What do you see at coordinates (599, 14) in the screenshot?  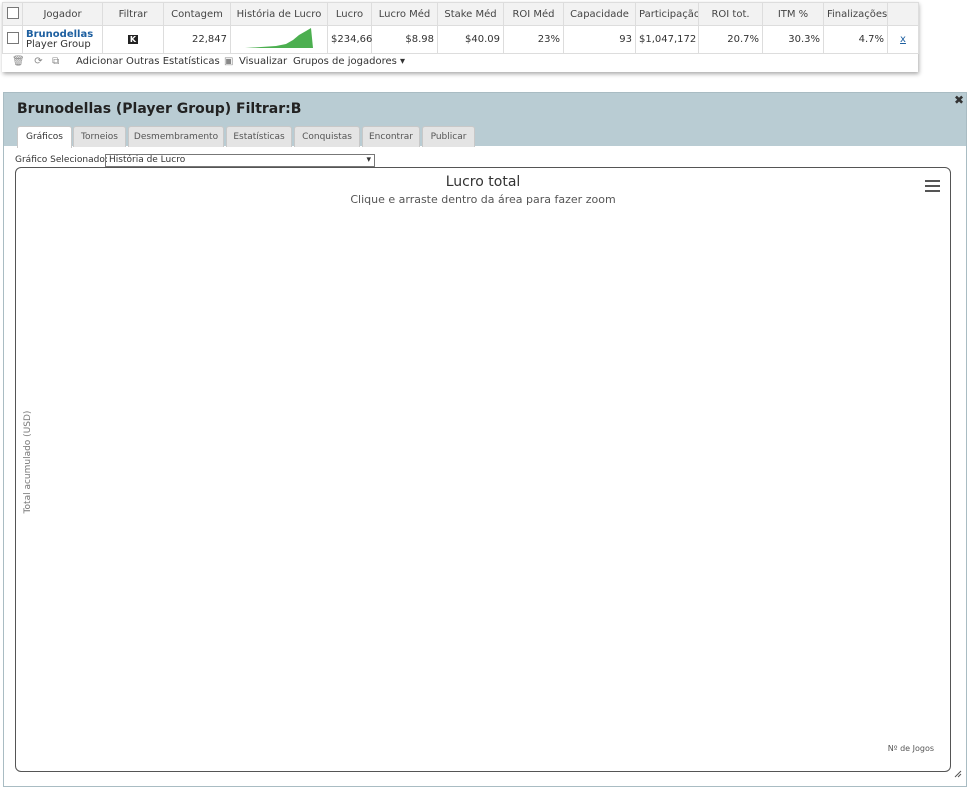 I see `column-header: Capacidade` at bounding box center [599, 14].